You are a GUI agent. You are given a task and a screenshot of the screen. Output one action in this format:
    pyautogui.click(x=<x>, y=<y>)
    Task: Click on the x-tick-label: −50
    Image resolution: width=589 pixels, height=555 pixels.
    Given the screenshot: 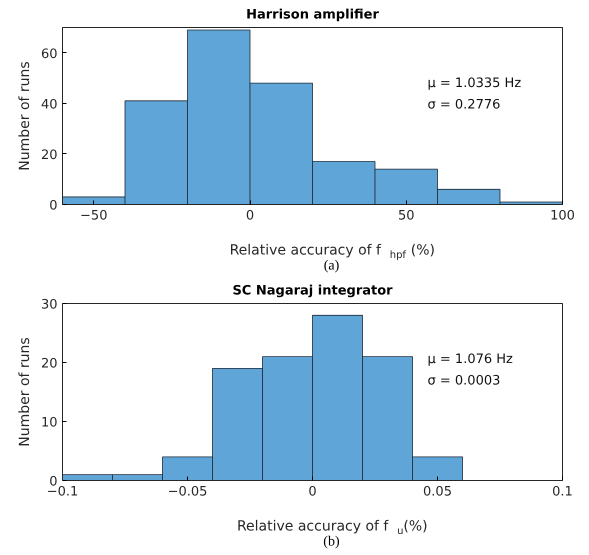 What is the action you would take?
    pyautogui.click(x=94, y=216)
    